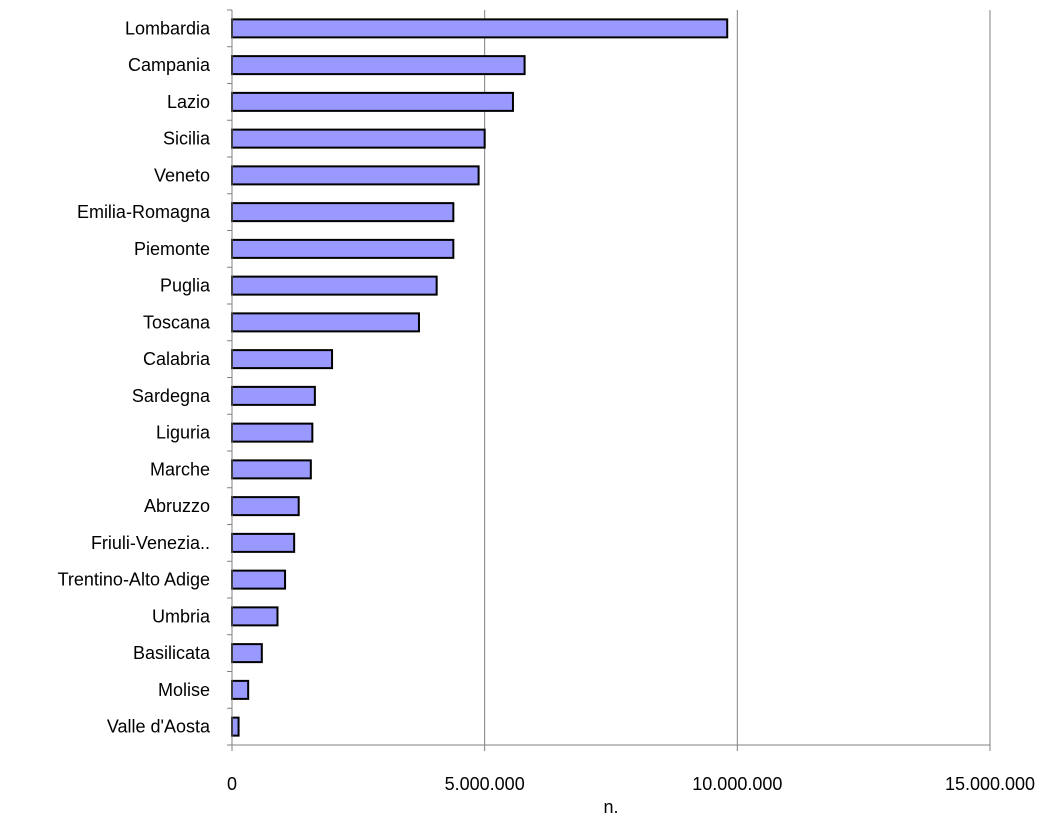 Image resolution: width=1050 pixels, height=832 pixels. Describe the element at coordinates (144, 212) in the screenshot. I see `category-label: Emilia-Romagna` at that location.